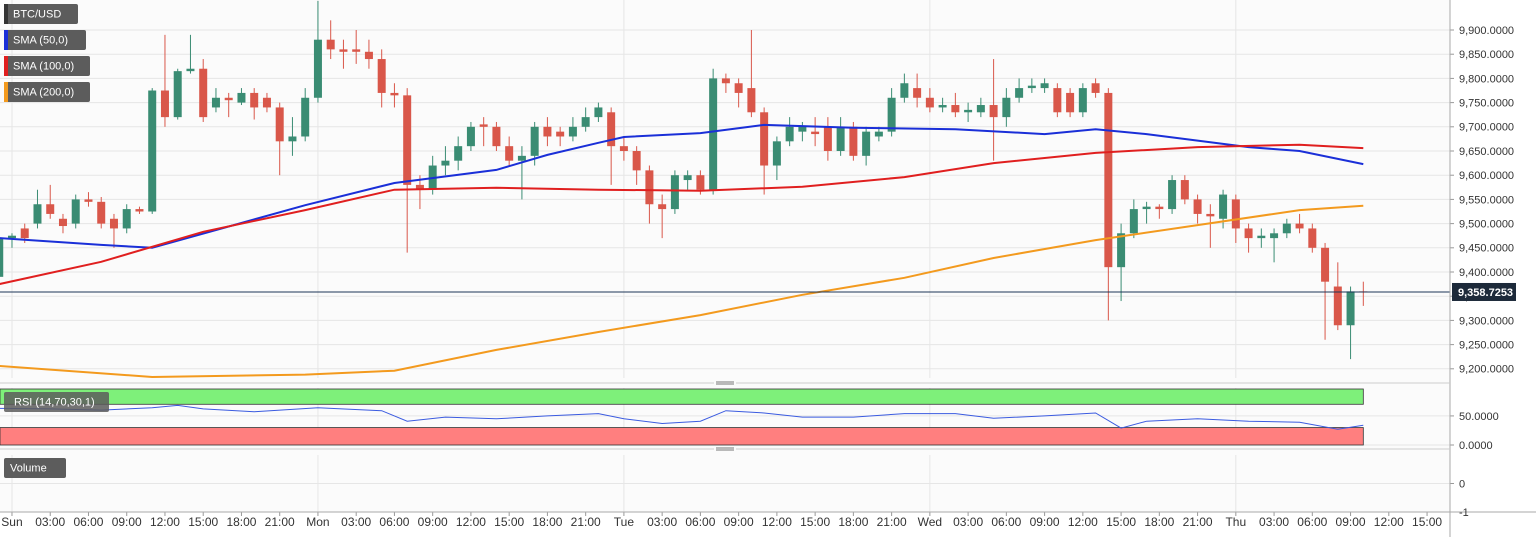 The image size is (1536, 537). Describe the element at coordinates (28, 468) in the screenshot. I see `legend-label: Volume` at that location.